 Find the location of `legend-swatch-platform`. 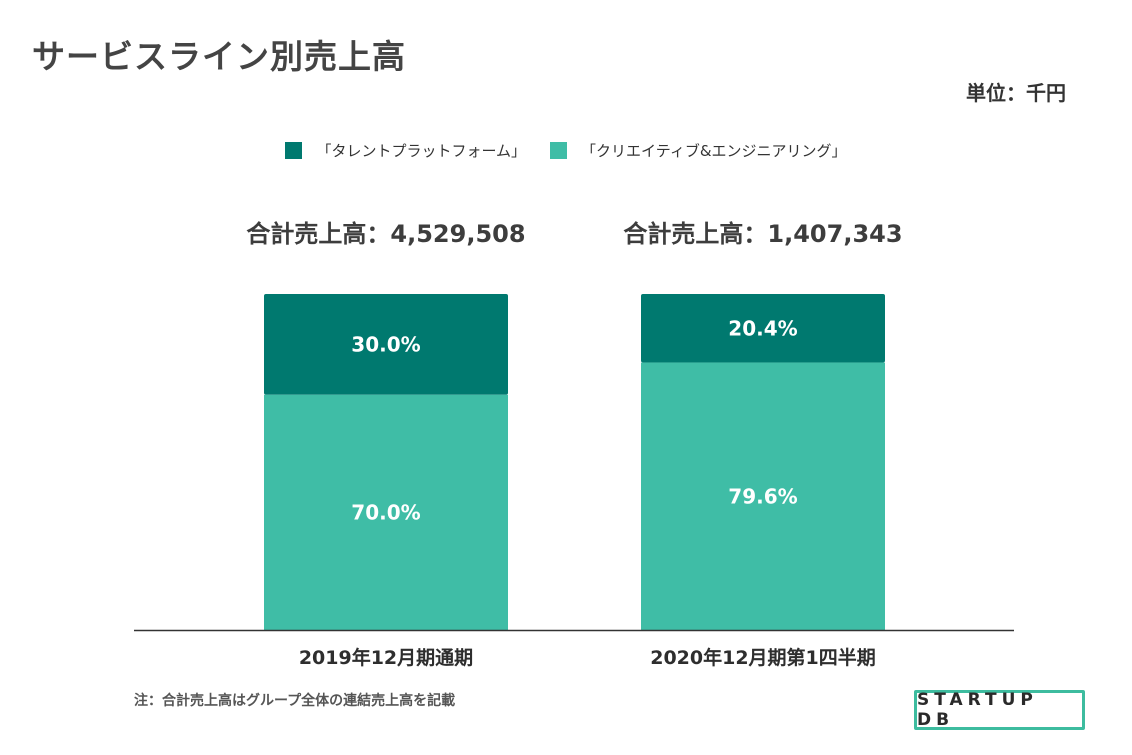

legend-swatch-platform is located at coordinates (294, 150).